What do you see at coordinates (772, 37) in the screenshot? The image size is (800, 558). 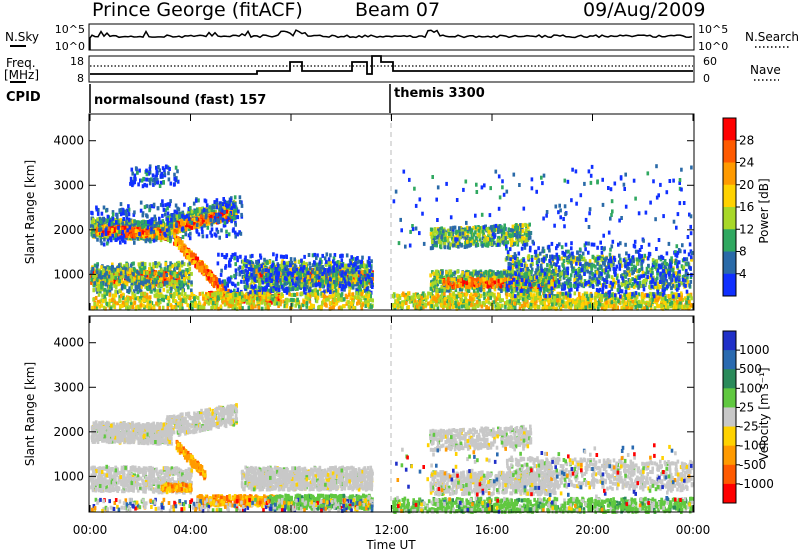 I see `nsearch-label: N.Search` at bounding box center [772, 37].